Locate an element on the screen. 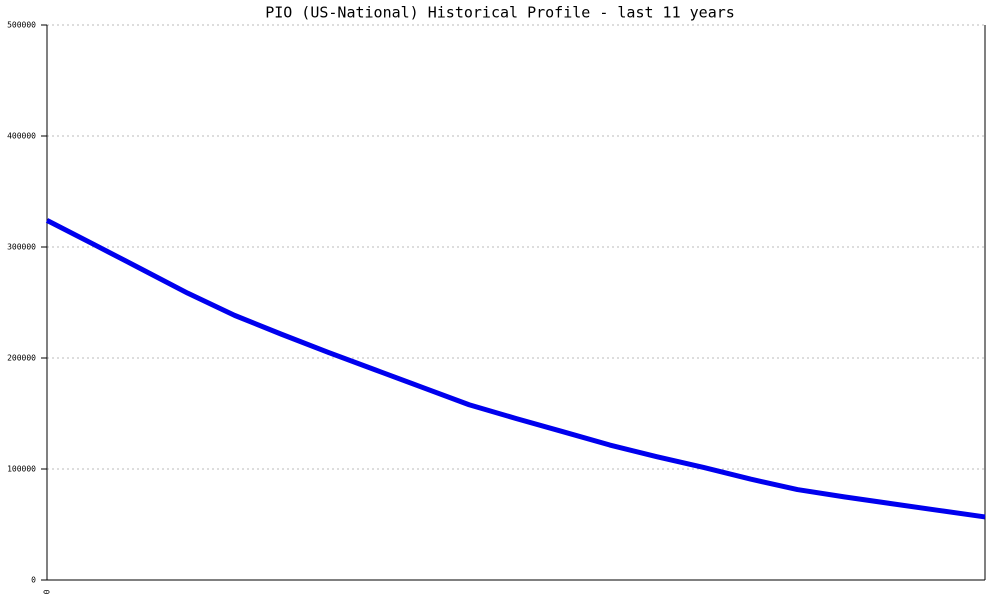  y-tick-label: 0 is located at coordinates (33, 580).